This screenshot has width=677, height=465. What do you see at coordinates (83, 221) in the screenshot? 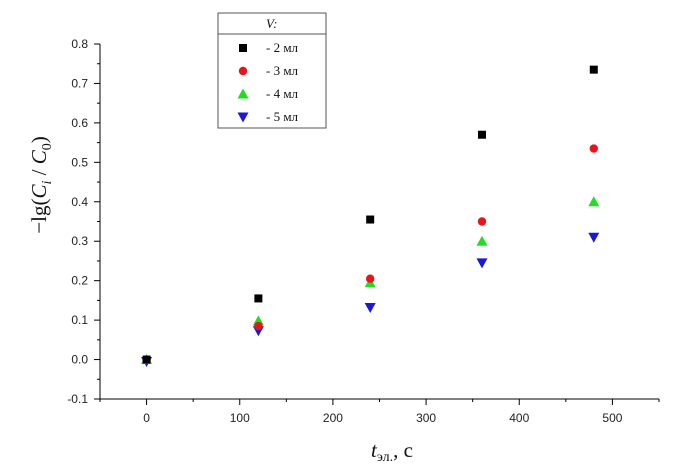
I see `y-axis-ticks: -0.1 0.0 0.1 0.2 0.3 0.4 0.5 0.6 0.7 0.8` at bounding box center [83, 221].